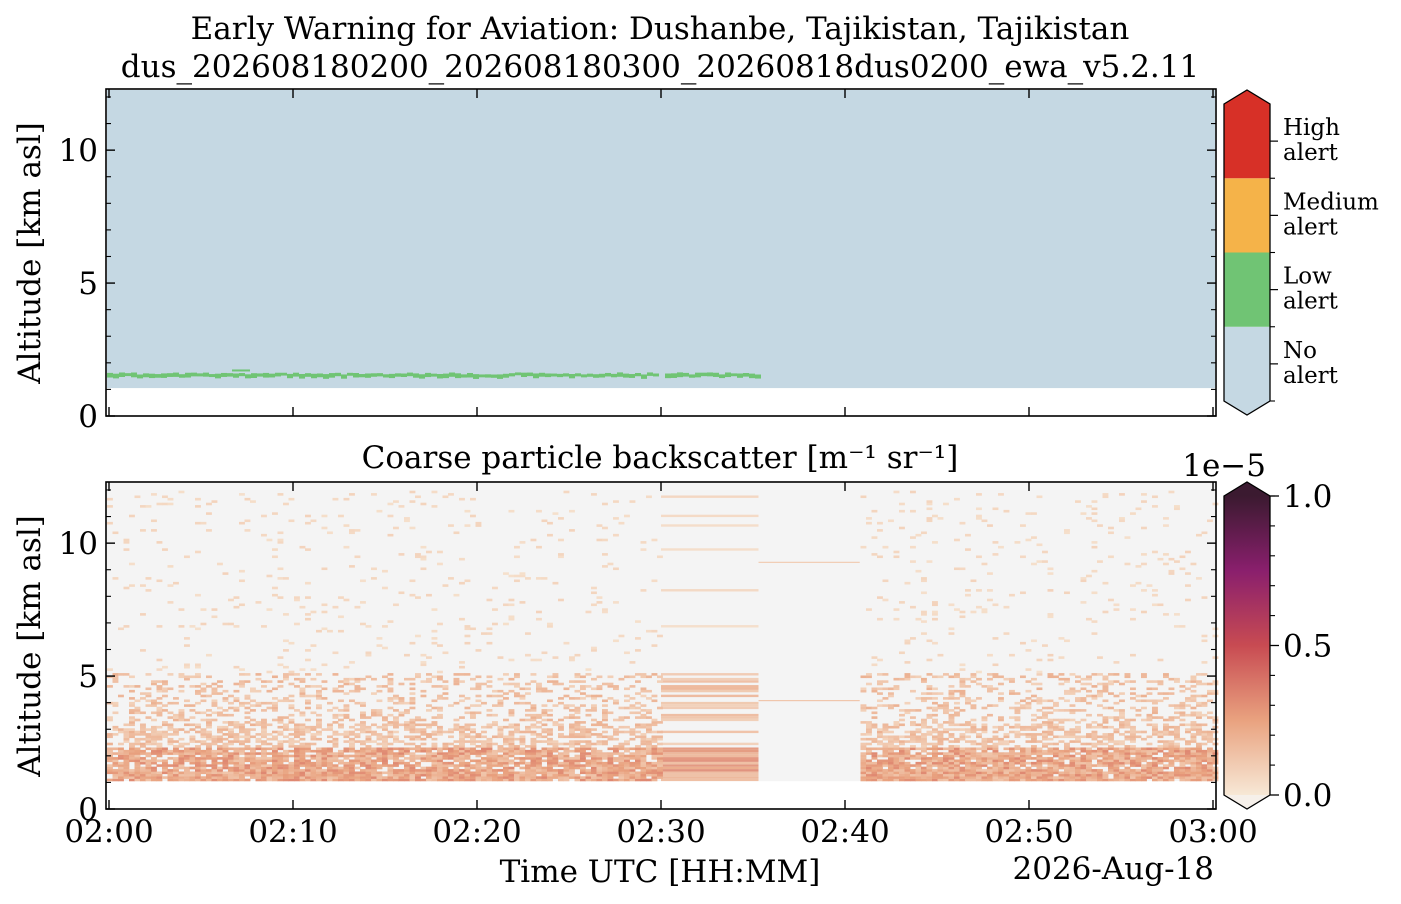 Image resolution: width=1401 pixels, height=904 pixels. I want to click on colorbar-label: alert, so click(1311, 302).